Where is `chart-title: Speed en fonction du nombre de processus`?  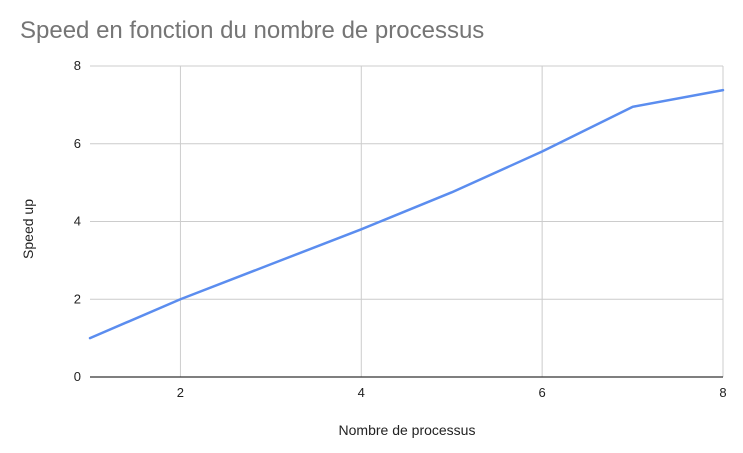 chart-title: Speed en fonction du nombre de processus is located at coordinates (252, 30).